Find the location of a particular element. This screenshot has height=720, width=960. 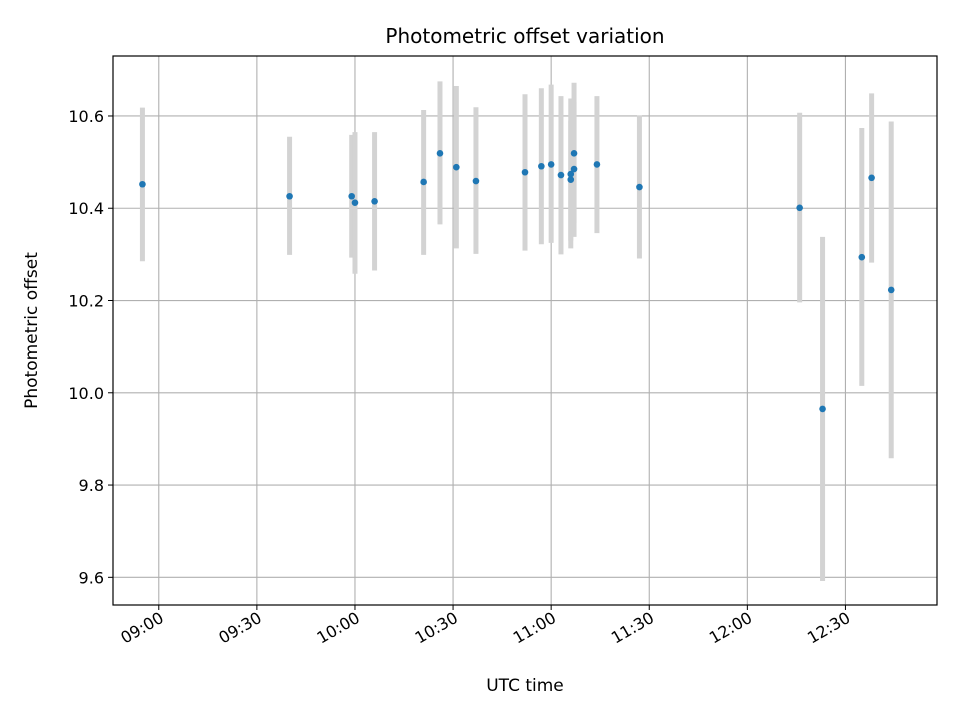

y-tick-label: 10.2 is located at coordinates (86, 301).